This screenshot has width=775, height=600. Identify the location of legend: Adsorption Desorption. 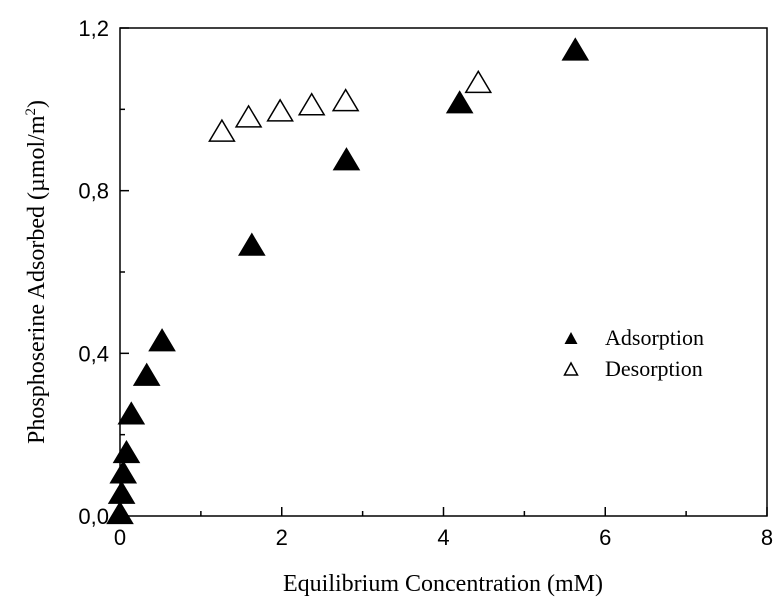
(633, 353).